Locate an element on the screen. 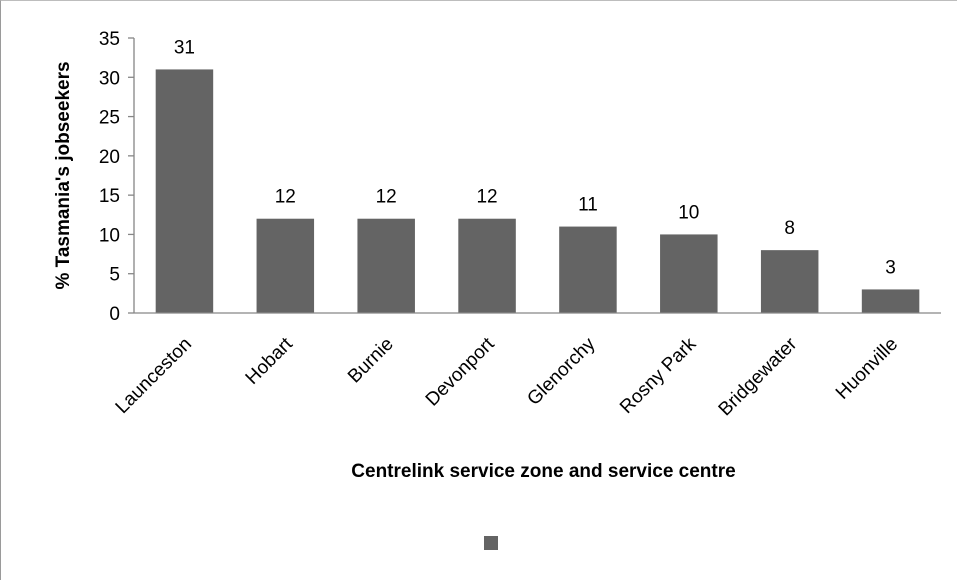 This screenshot has height=584, width=957. y-tick-label: 15 is located at coordinates (109, 196).